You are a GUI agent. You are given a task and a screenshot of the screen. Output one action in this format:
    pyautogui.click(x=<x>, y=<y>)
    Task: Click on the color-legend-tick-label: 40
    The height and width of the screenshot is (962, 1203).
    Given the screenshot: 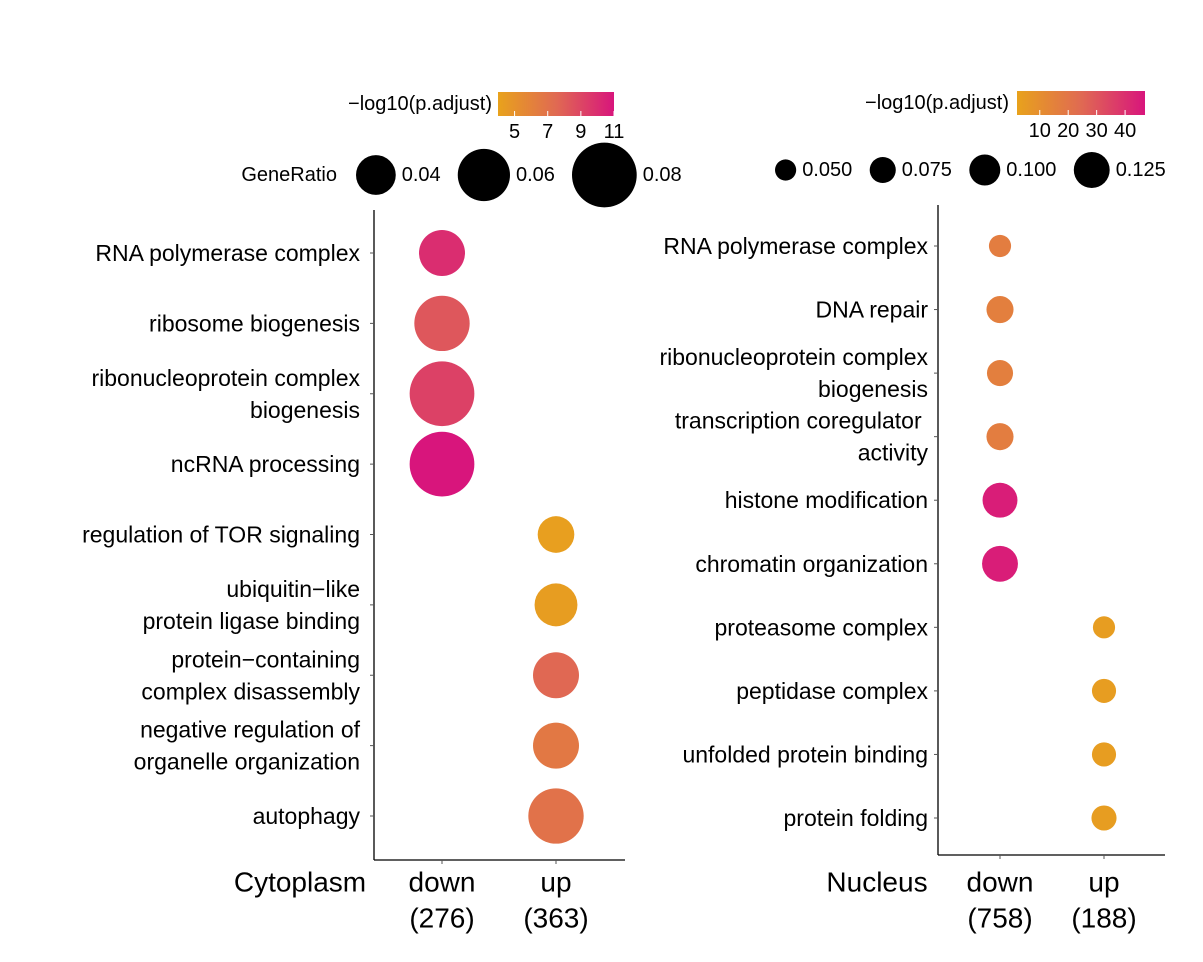 What is the action you would take?
    pyautogui.click(x=1125, y=131)
    